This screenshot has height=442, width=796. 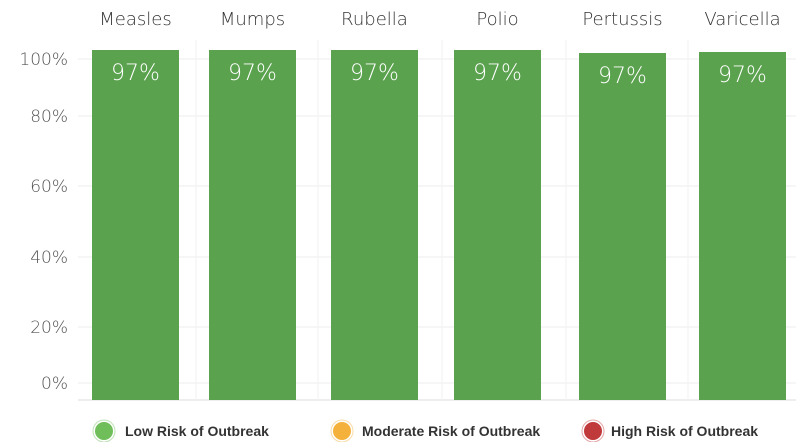 What do you see at coordinates (497, 19) in the screenshot?
I see `category-label: Polio` at bounding box center [497, 19].